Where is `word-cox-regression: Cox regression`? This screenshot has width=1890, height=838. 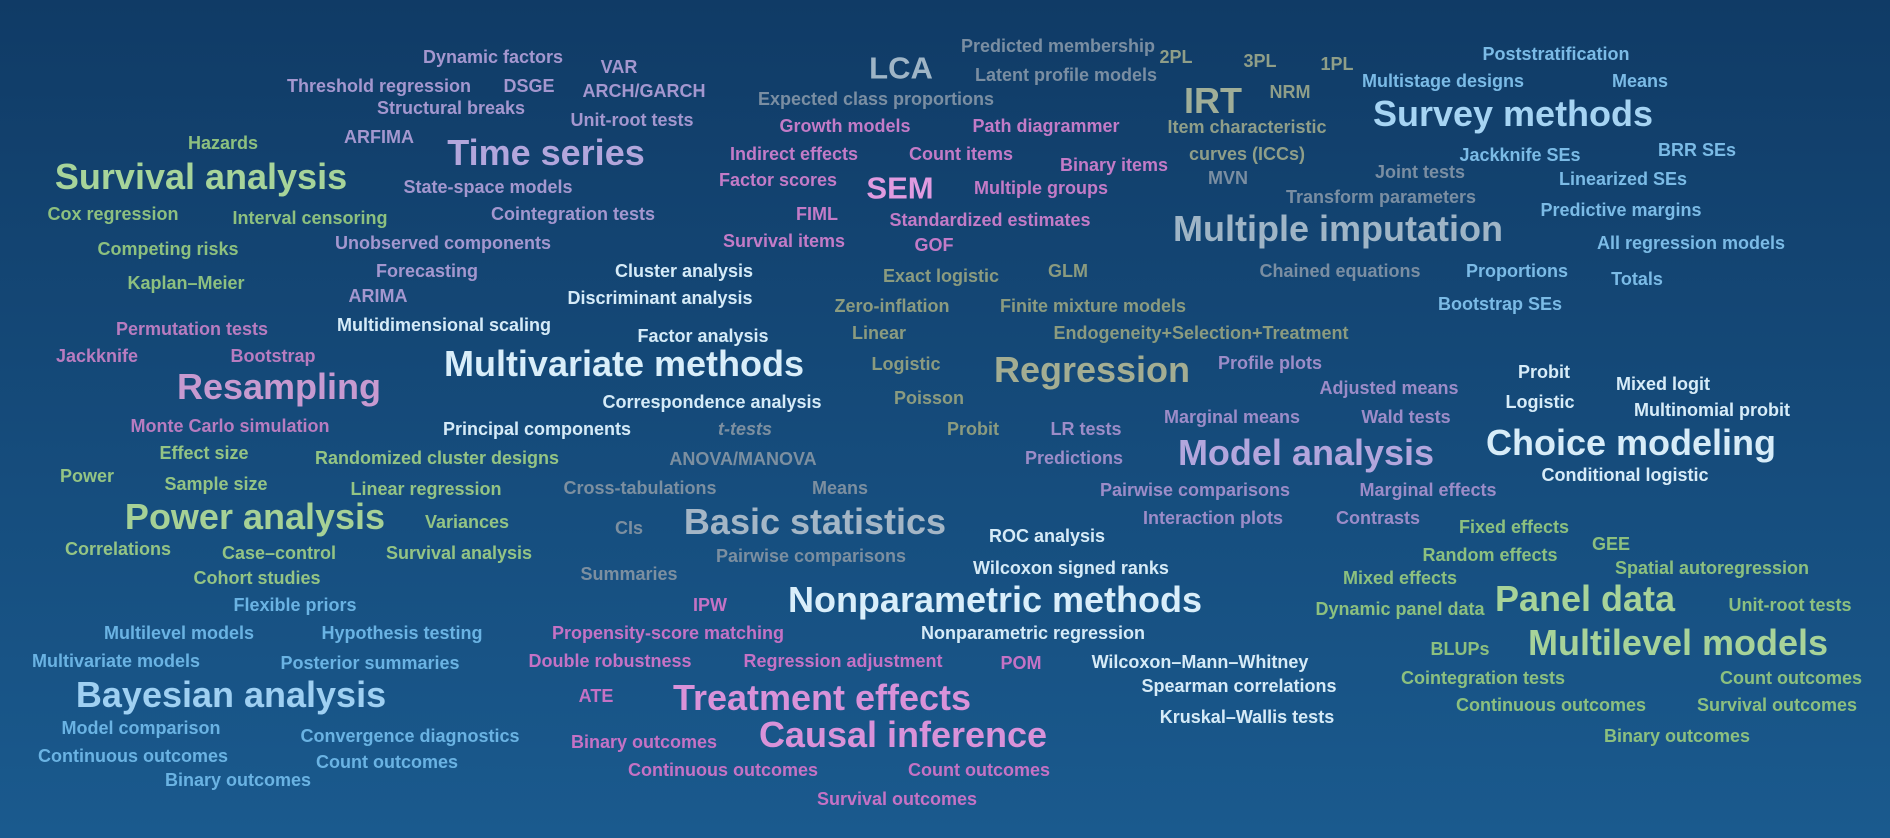 word-cox-regression: Cox regression is located at coordinates (113, 214).